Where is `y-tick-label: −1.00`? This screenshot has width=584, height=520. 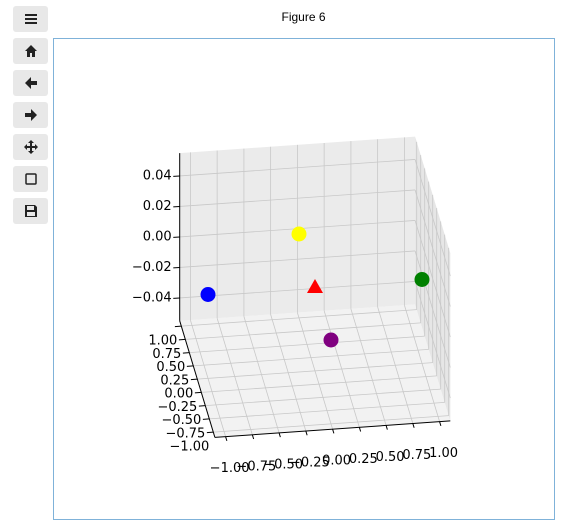 y-tick-label: −1.00 is located at coordinates (189, 447).